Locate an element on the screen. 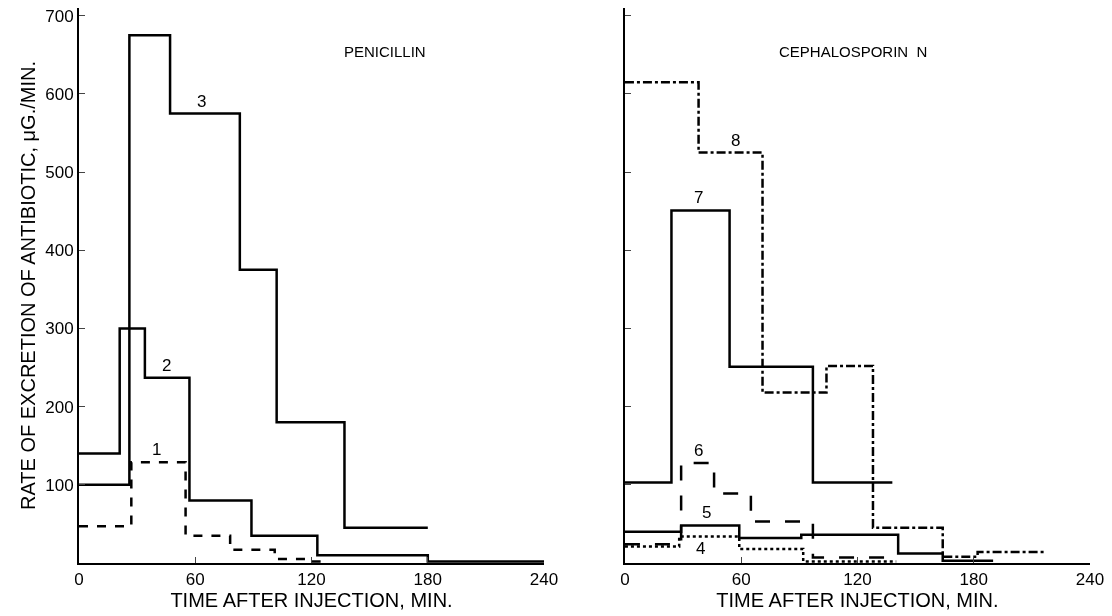 Image resolution: width=1112 pixels, height=616 pixels. annotation: 4 is located at coordinates (701, 548).